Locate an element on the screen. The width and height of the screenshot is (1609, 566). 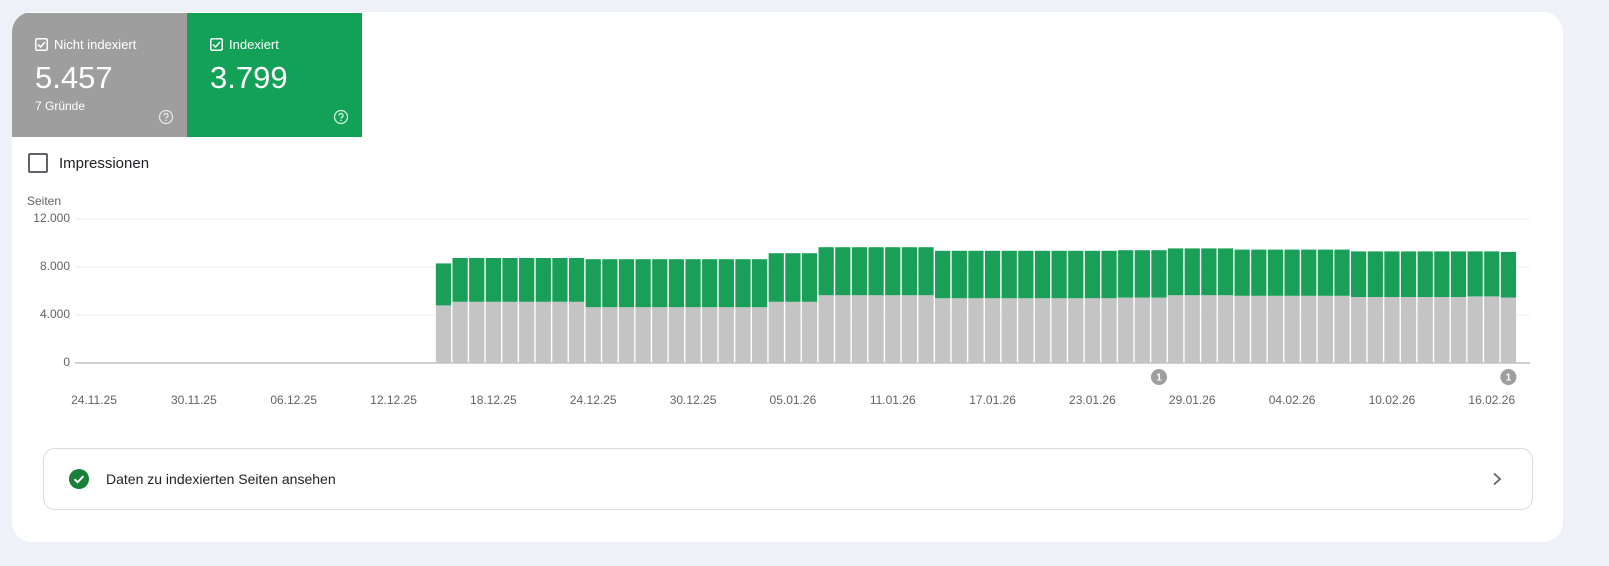
metric-card: Indexiert 3.799 is located at coordinates (274, 75).